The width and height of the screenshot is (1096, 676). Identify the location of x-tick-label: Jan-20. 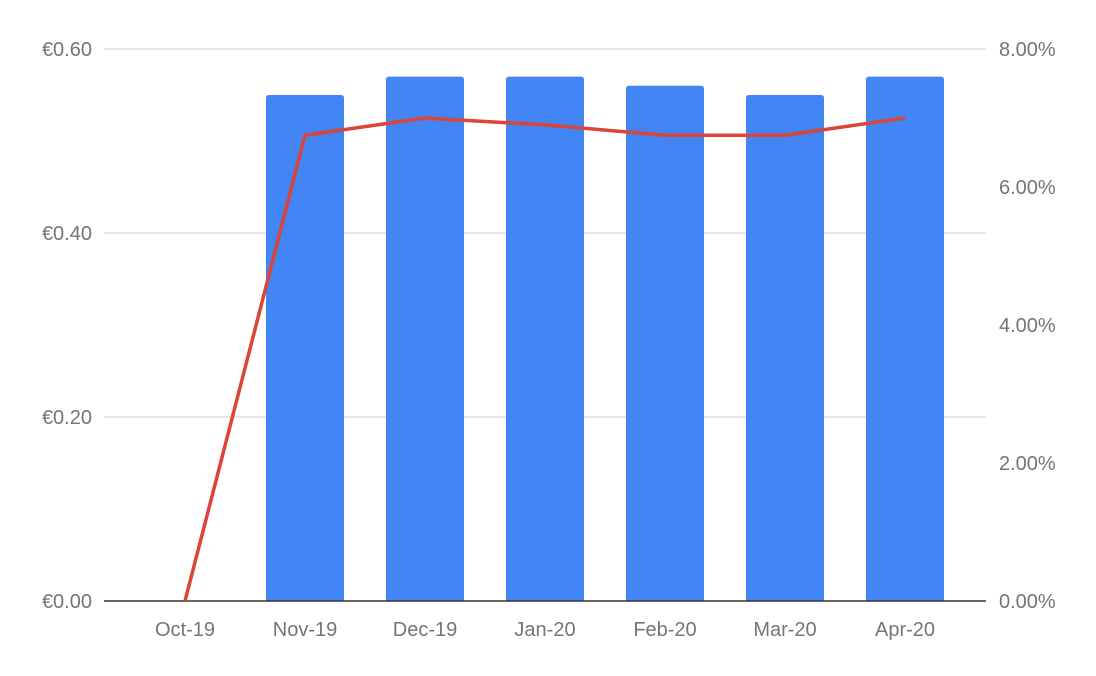
(544, 630).